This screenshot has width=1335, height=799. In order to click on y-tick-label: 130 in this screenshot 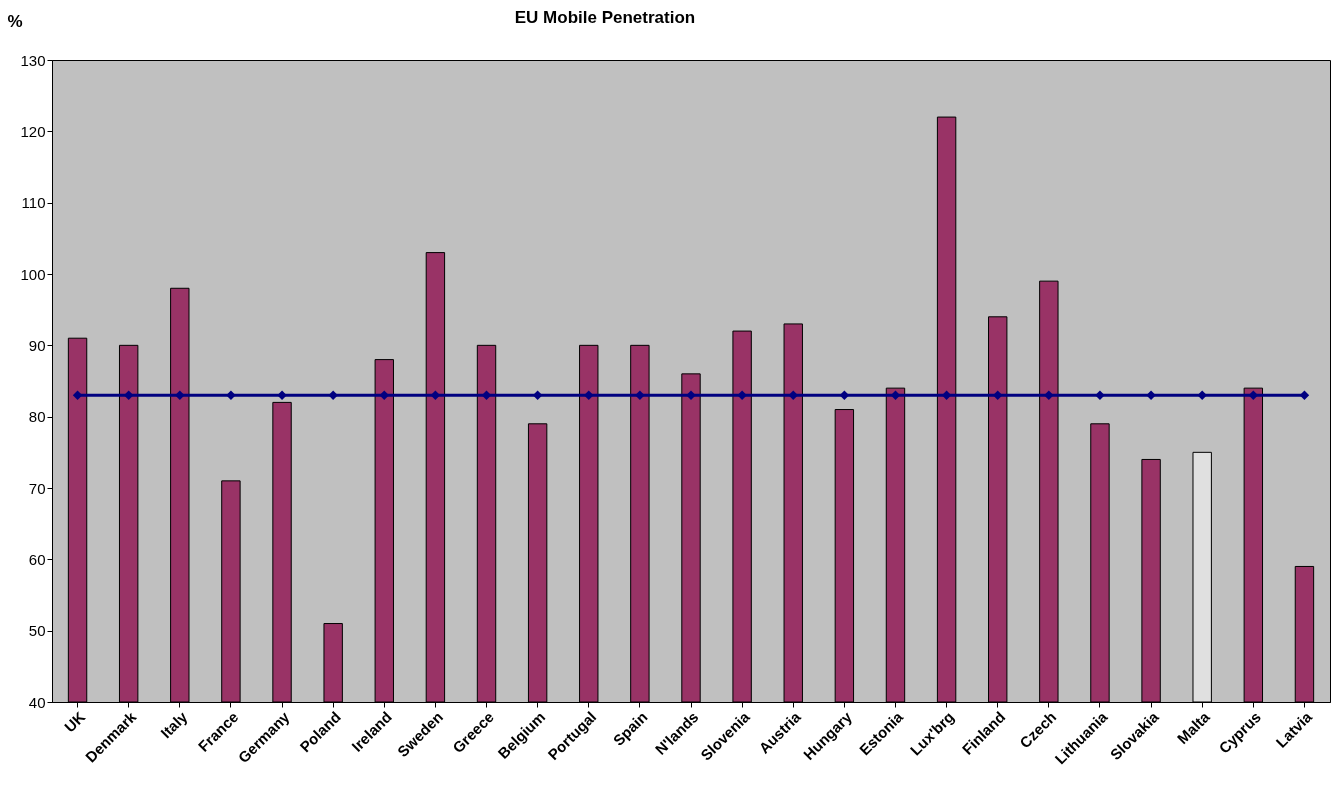, I will do `click(33, 60)`.